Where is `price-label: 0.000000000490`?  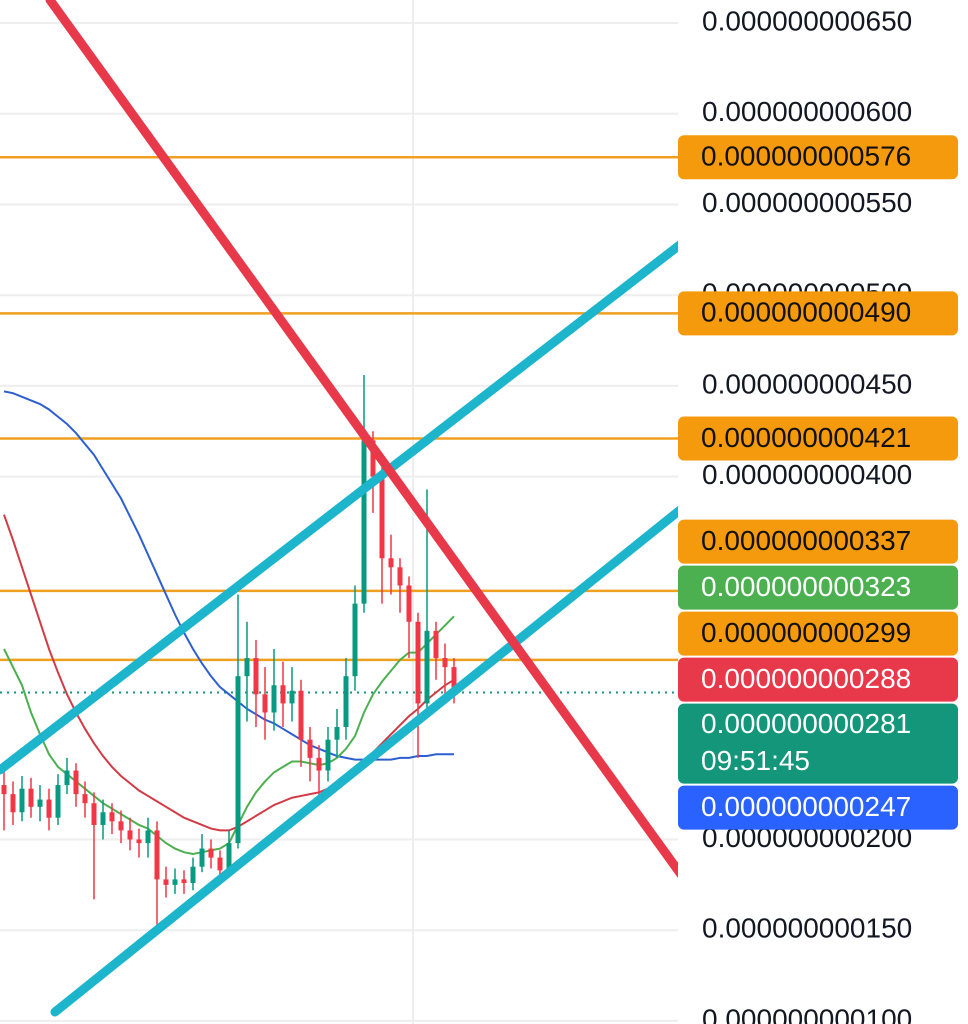 price-label: 0.000000000490 is located at coordinates (806, 312).